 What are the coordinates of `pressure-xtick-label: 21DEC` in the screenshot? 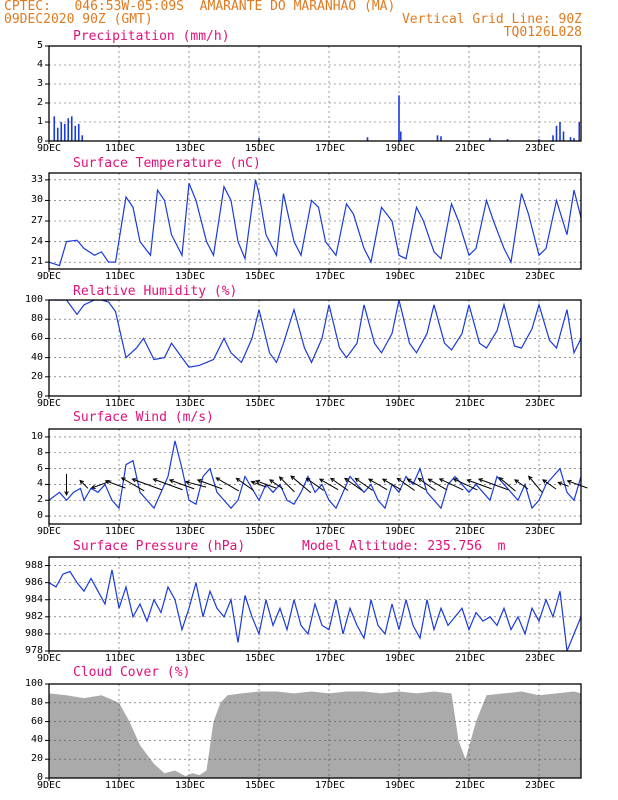 It's located at (470, 658).